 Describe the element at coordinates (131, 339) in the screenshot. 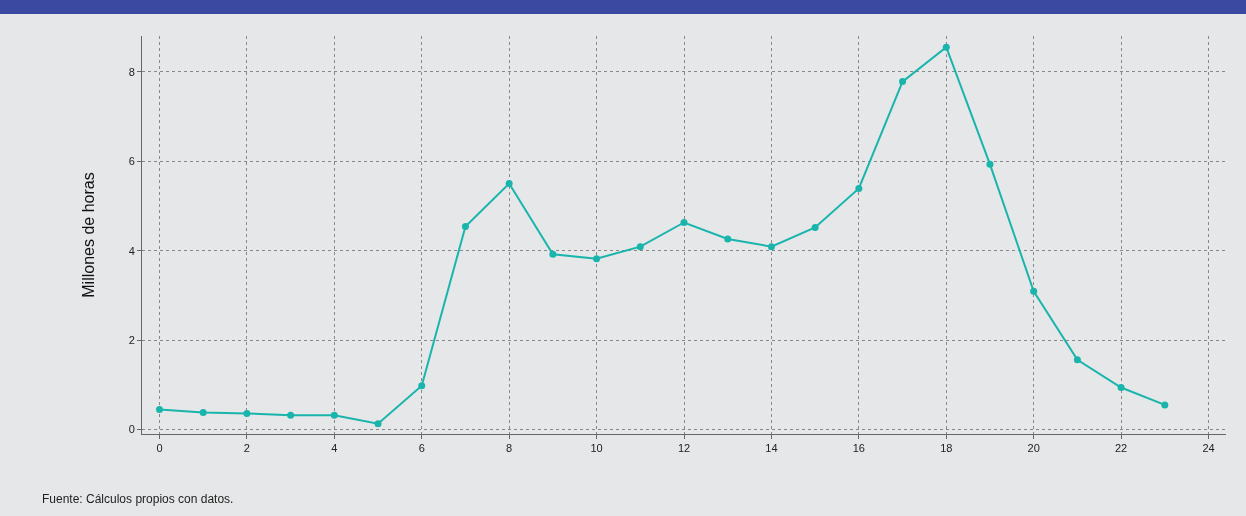

I see `y-tick-label: 2` at that location.